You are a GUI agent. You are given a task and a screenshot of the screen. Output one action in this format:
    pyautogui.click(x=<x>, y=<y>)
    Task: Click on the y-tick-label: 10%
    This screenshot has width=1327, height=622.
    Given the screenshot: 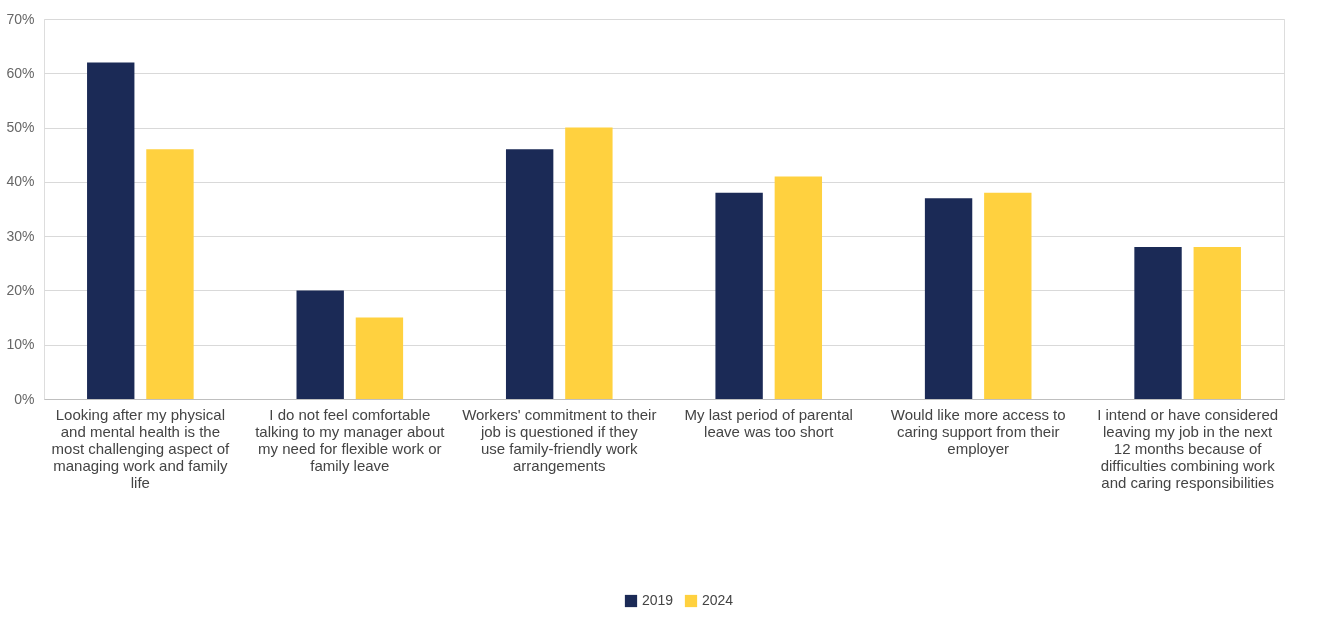 What is the action you would take?
    pyautogui.click(x=20, y=344)
    